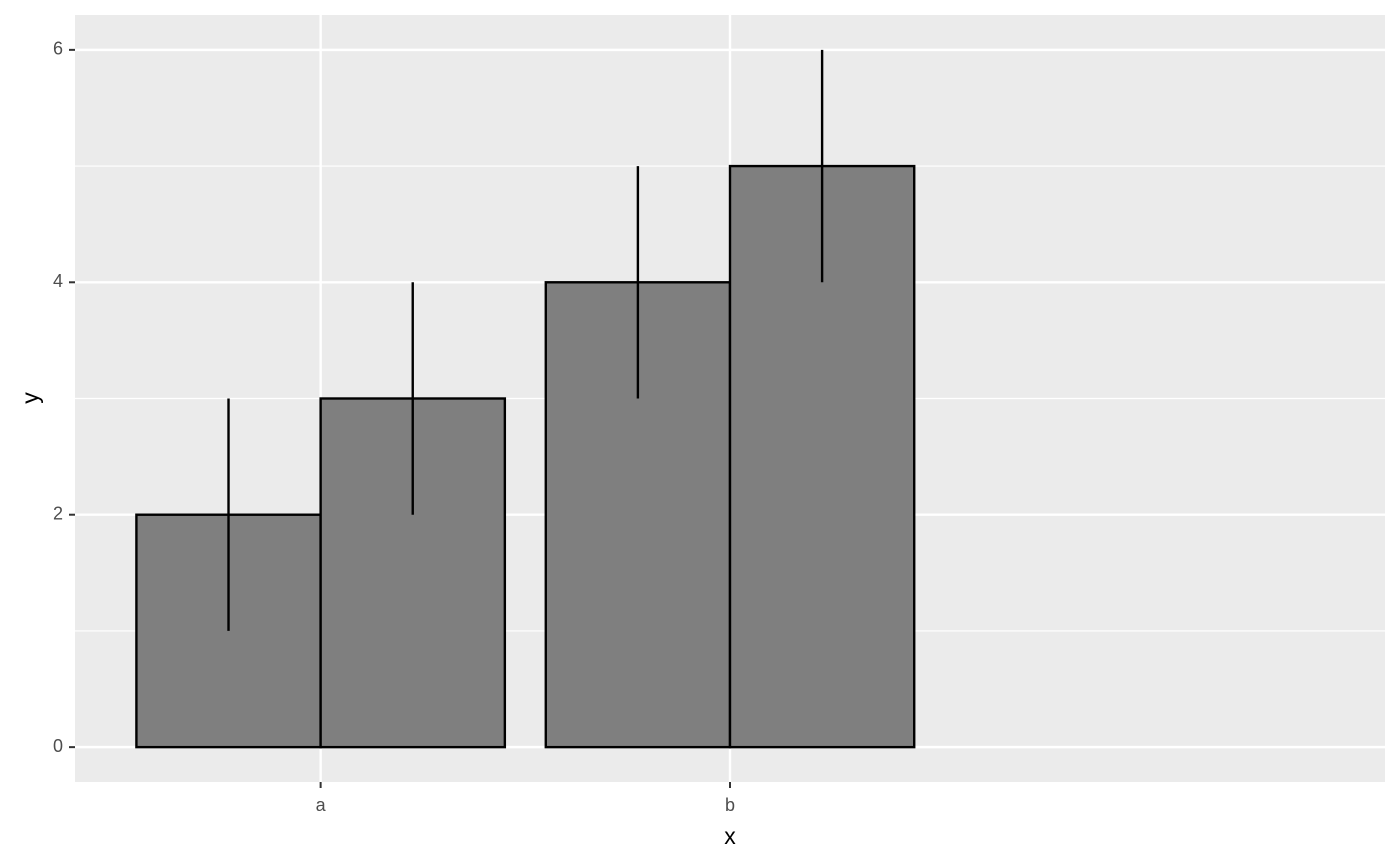  What do you see at coordinates (321, 805) in the screenshot?
I see `x-tick-label: a` at bounding box center [321, 805].